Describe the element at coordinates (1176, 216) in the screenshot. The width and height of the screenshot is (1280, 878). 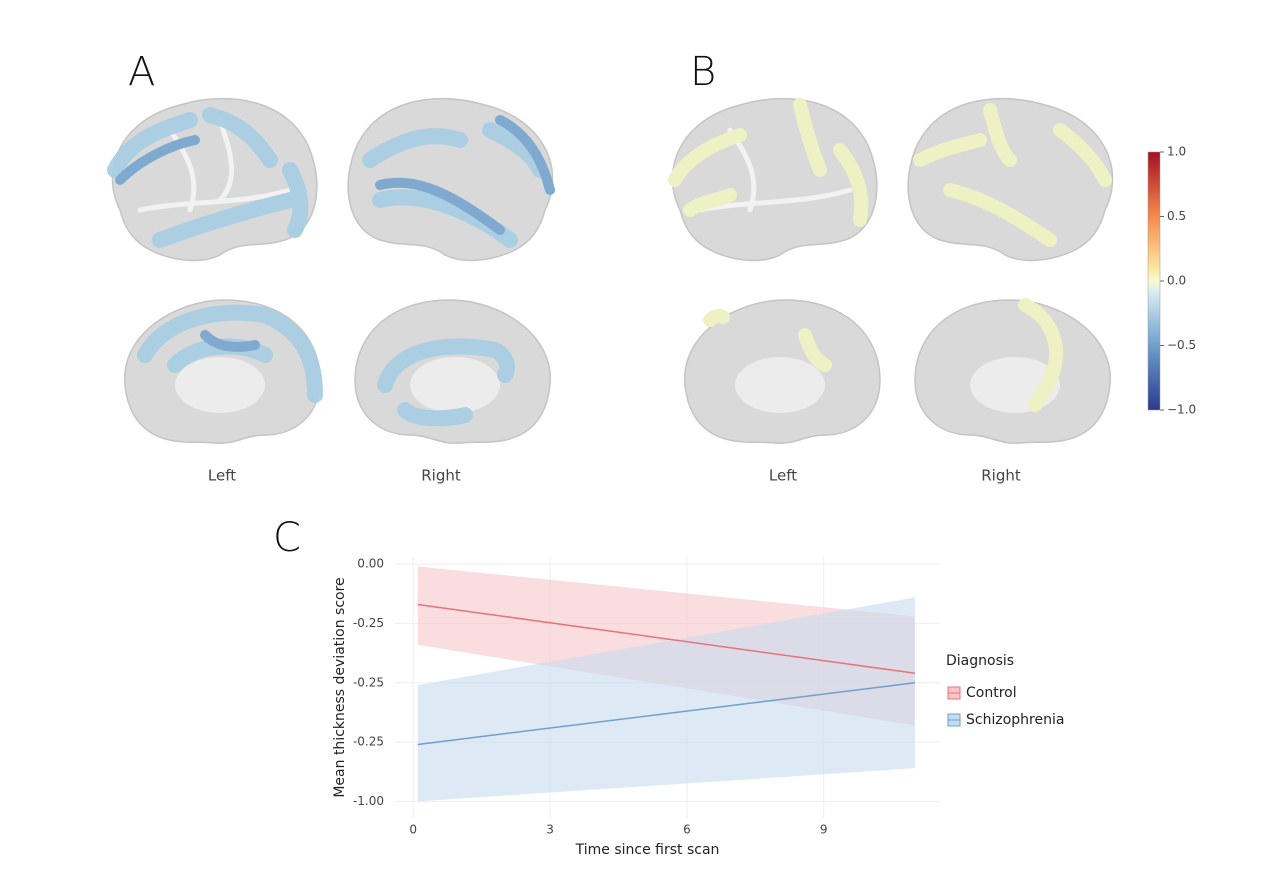
I see `colorbar-tick-label: 0.5` at that location.